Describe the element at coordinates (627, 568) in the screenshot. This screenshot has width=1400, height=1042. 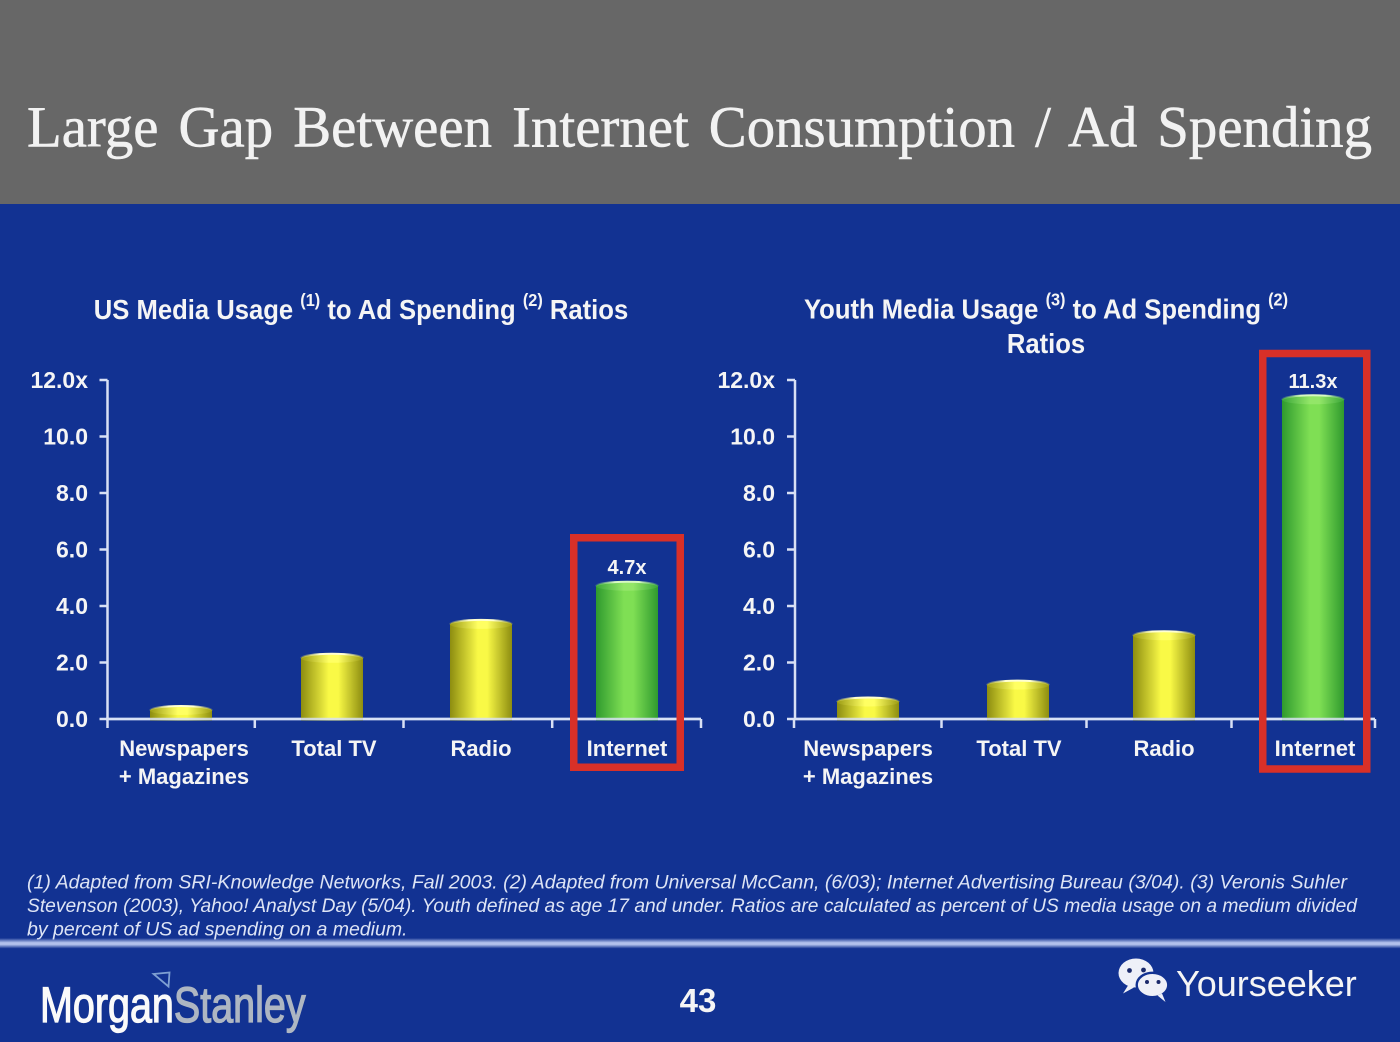
I see `svg-text: 4.7x` at that location.